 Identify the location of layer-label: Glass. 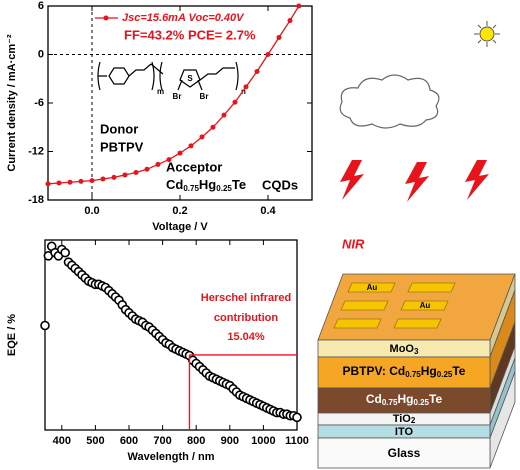
(404, 453).